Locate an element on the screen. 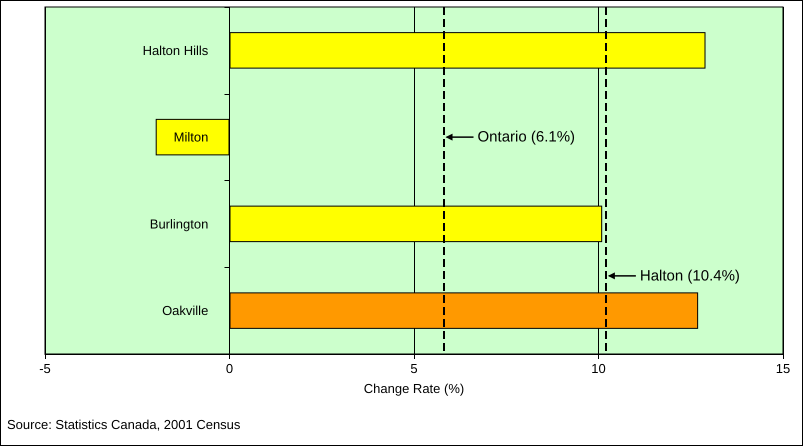 The height and width of the screenshot is (446, 803). x-tick-label: 10 is located at coordinates (598, 368).